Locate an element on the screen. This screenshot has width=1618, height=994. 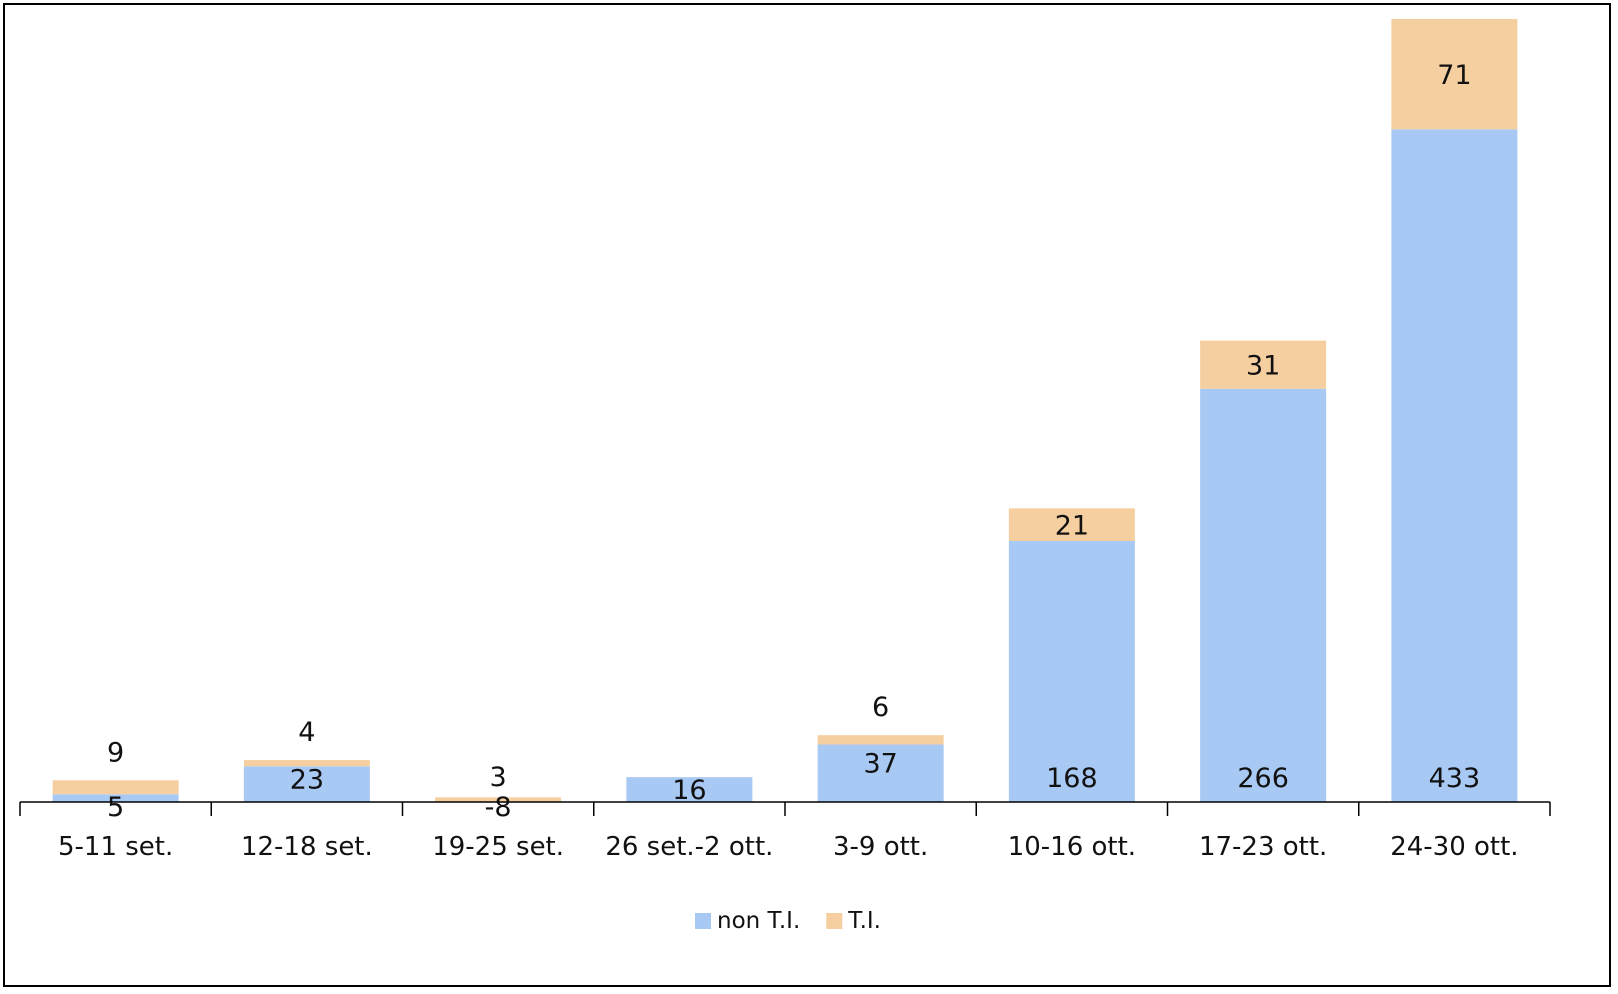
legend-label-1: T.I. is located at coordinates (864, 921).